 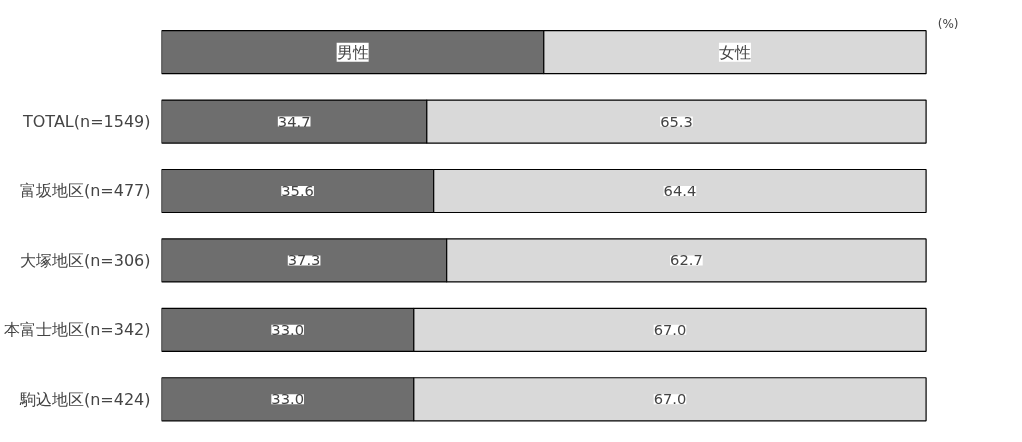 I want to click on y-tick-label: 本富士地区(n=342), so click(x=77, y=330).